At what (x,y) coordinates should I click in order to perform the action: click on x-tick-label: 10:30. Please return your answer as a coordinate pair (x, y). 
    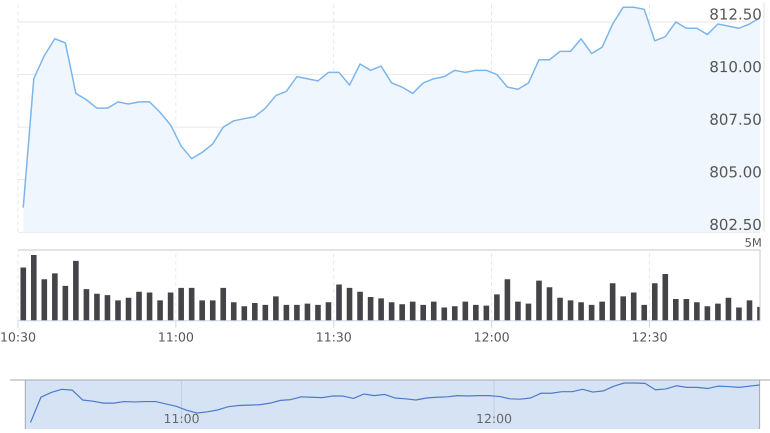
    Looking at the image, I should click on (18, 337).